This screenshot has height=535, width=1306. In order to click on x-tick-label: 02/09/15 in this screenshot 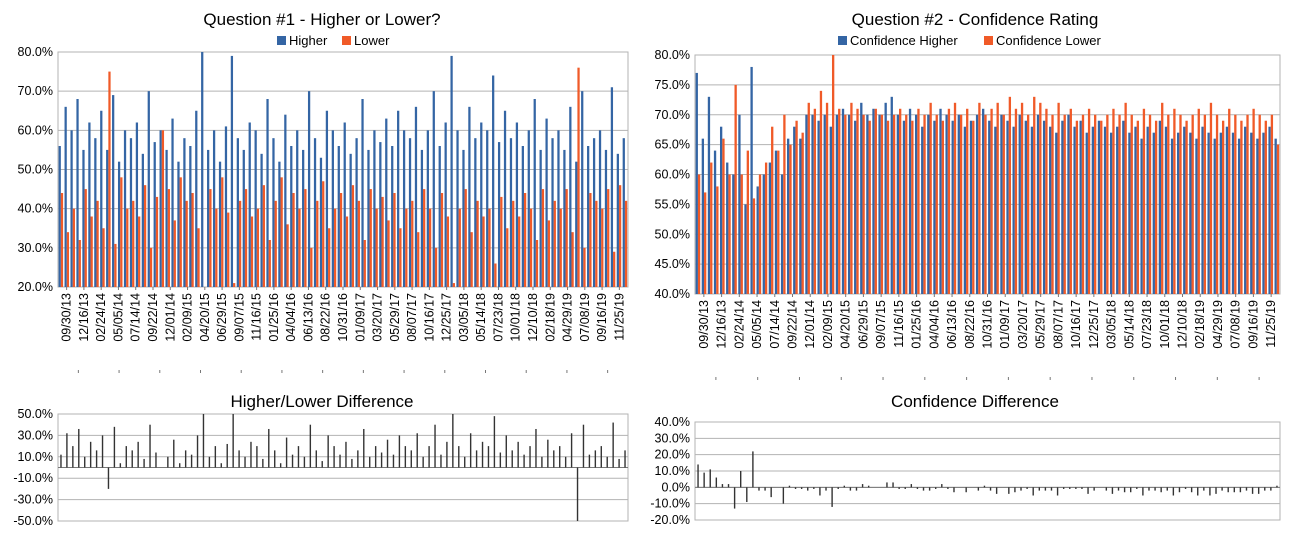, I will do `click(828, 324)`.